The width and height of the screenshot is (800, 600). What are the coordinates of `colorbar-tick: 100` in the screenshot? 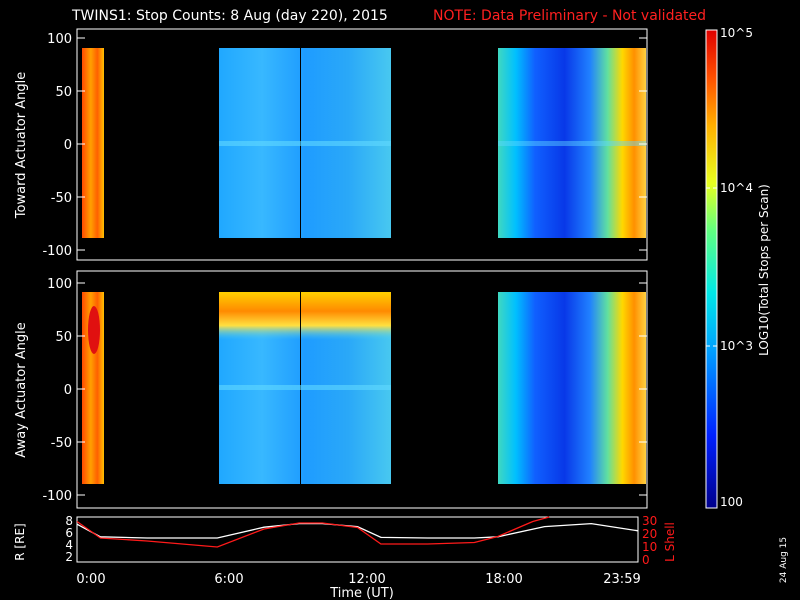 It's located at (731, 502).